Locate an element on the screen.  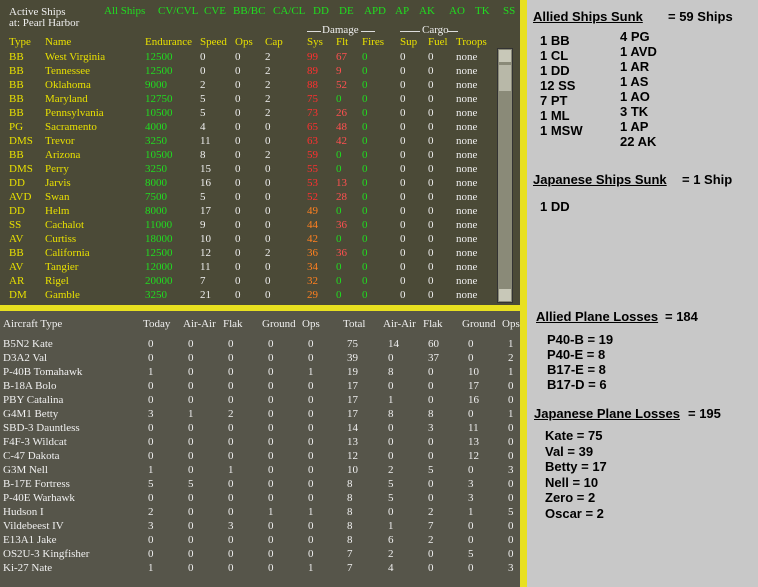
ship-name: Rigel is located at coordinates (57, 281).